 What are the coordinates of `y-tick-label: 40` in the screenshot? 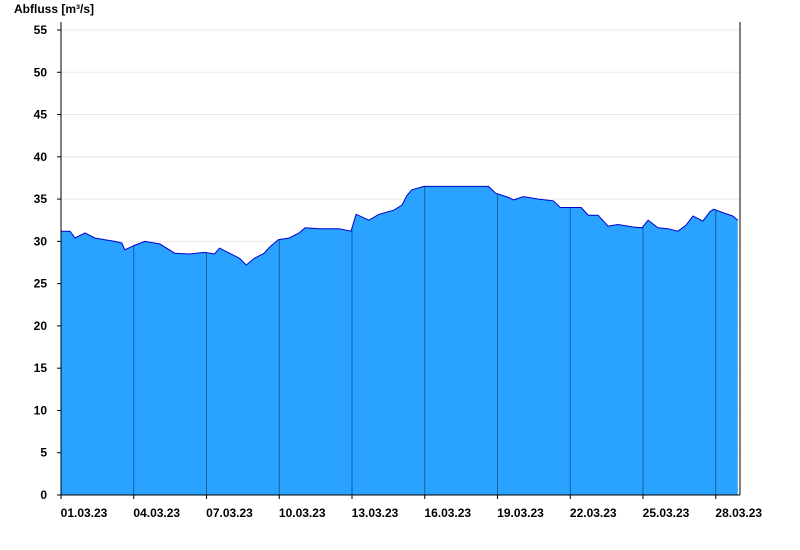 It's located at (41, 157).